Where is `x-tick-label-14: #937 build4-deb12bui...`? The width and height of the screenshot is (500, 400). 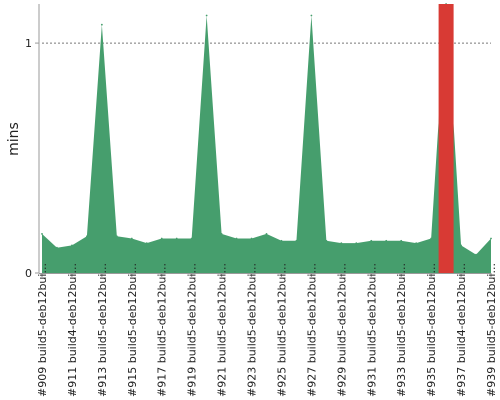 x-tick-label-14: #937 build4-deb12bui... is located at coordinates (461, 330).